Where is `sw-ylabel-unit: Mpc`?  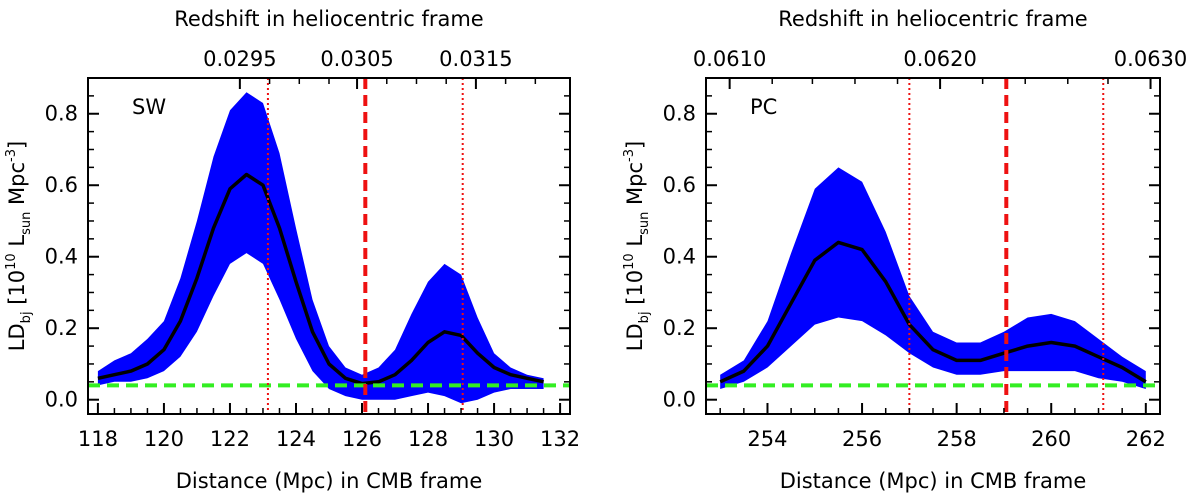
sw-ylabel-unit: Mpc is located at coordinates (17, 187).